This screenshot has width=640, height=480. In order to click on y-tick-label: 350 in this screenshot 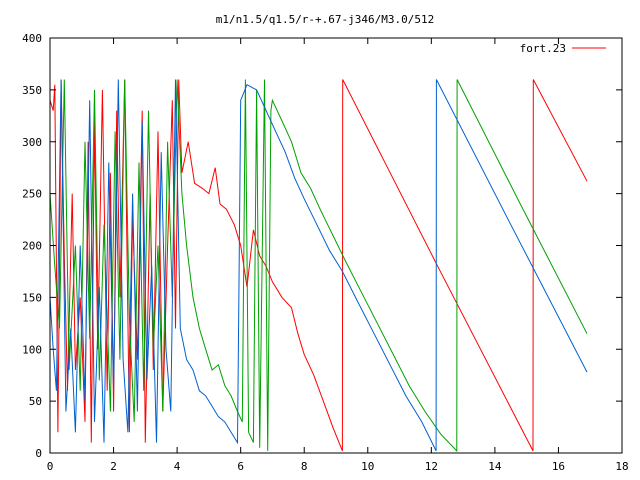, I will do `click(32, 90)`.